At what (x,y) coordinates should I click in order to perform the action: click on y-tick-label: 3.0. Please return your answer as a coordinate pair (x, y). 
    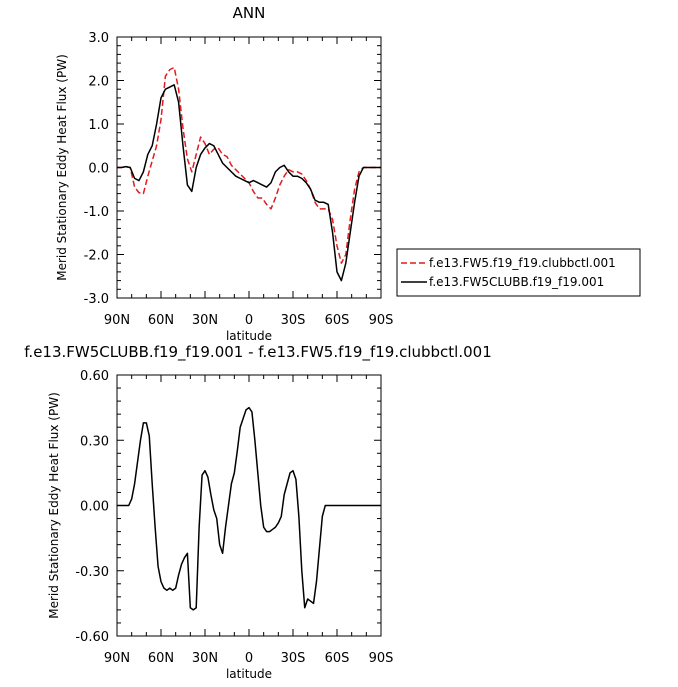
    Looking at the image, I should click on (98, 38).